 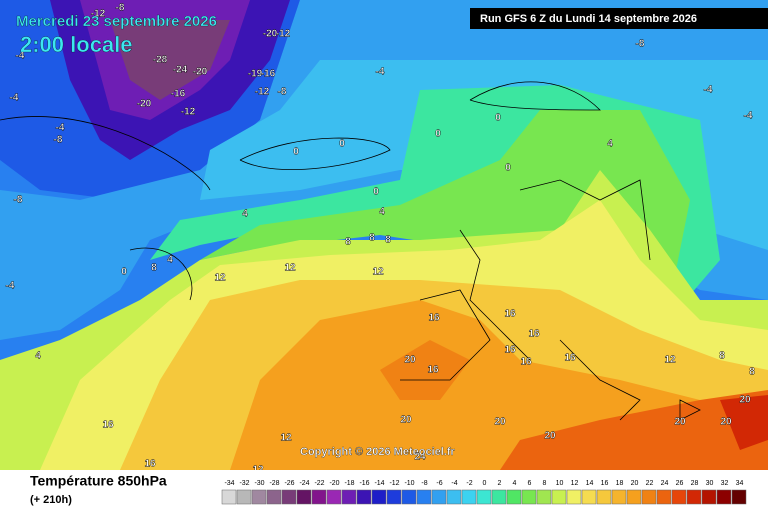 I want to click on scale-label: -16, so click(x=364, y=483).